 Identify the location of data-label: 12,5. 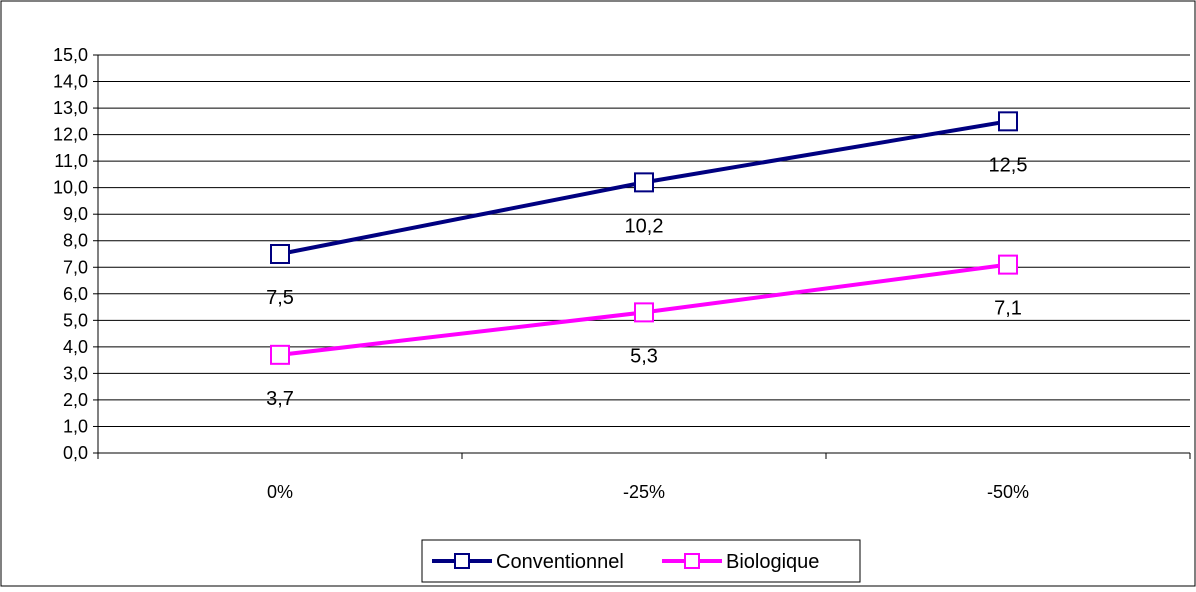
(1008, 165).